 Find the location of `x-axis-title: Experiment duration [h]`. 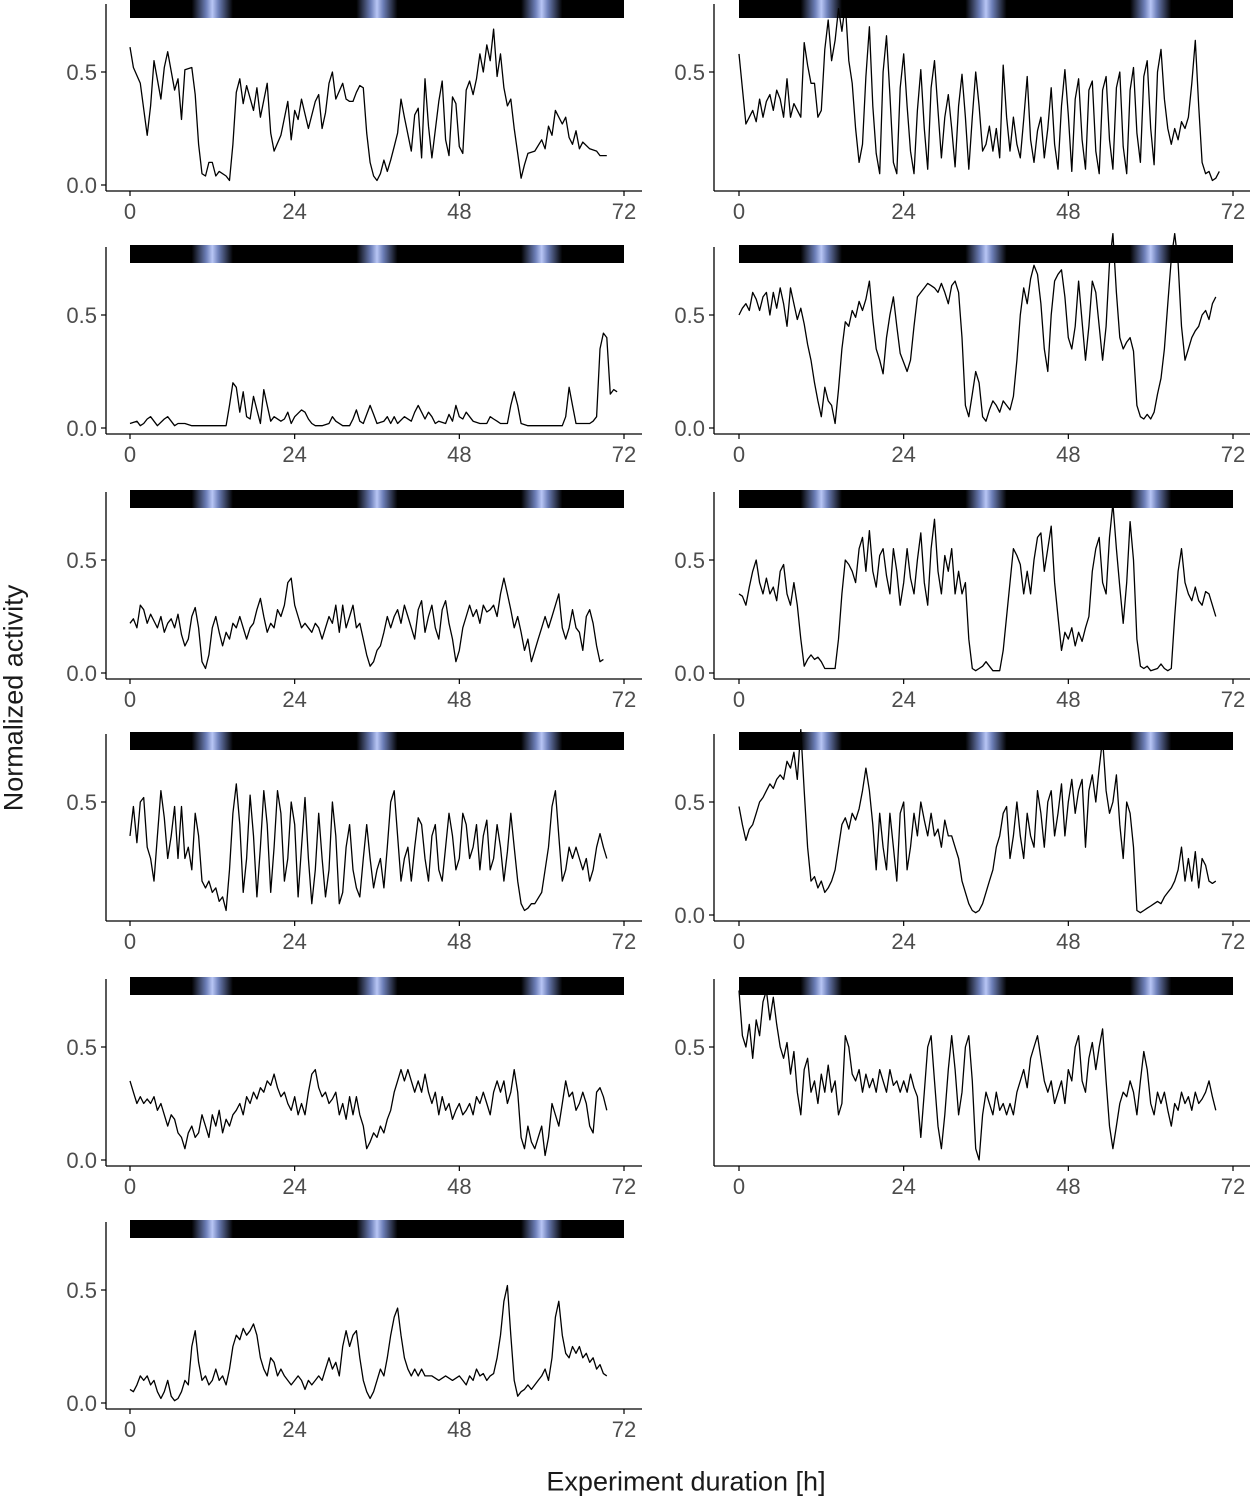

x-axis-title: Experiment duration [h] is located at coordinates (686, 1481).